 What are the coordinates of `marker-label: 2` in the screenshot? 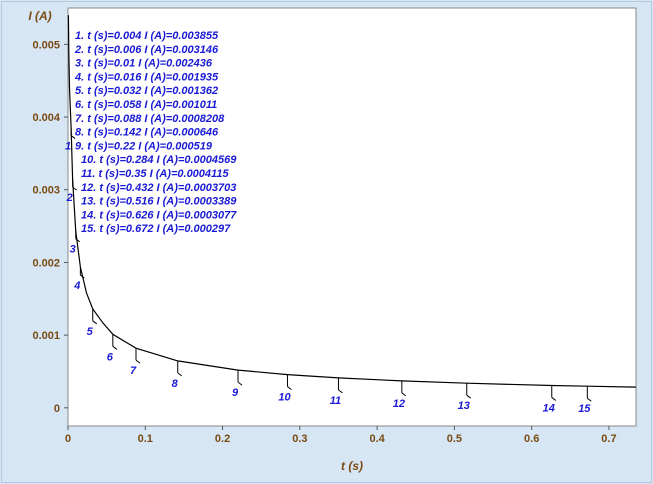 It's located at (69, 198).